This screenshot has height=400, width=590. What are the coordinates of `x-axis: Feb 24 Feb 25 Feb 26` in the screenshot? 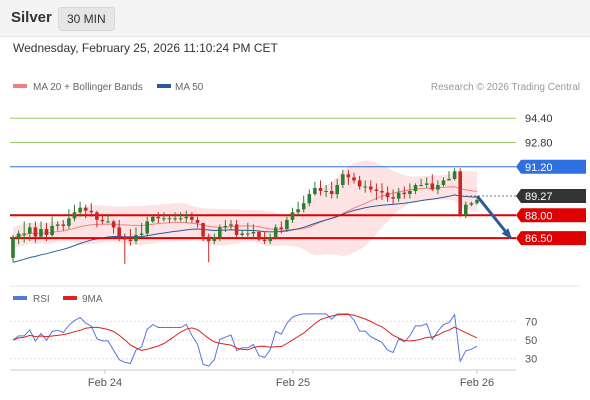 It's located at (291, 379).